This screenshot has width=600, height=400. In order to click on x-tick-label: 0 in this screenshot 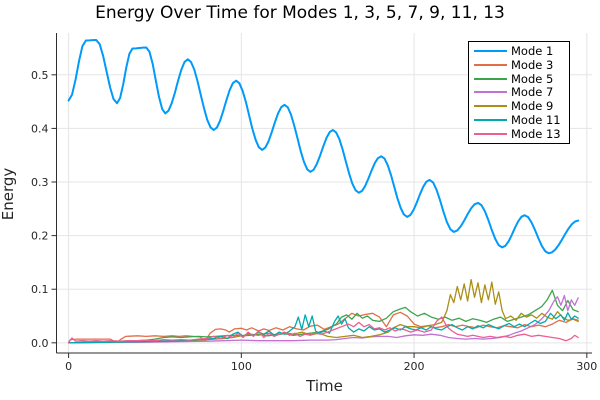, I will do `click(68, 366)`.